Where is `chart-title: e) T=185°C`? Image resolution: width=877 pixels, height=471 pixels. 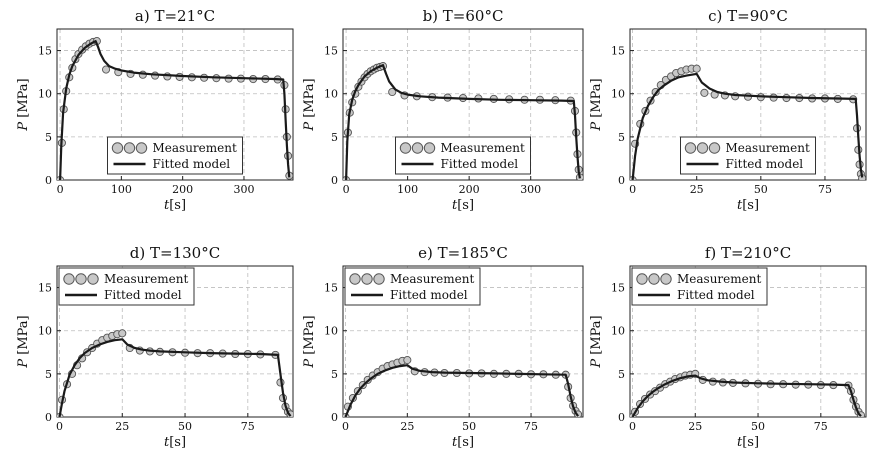 chart-title: e) T=185°C is located at coordinates (463, 253).